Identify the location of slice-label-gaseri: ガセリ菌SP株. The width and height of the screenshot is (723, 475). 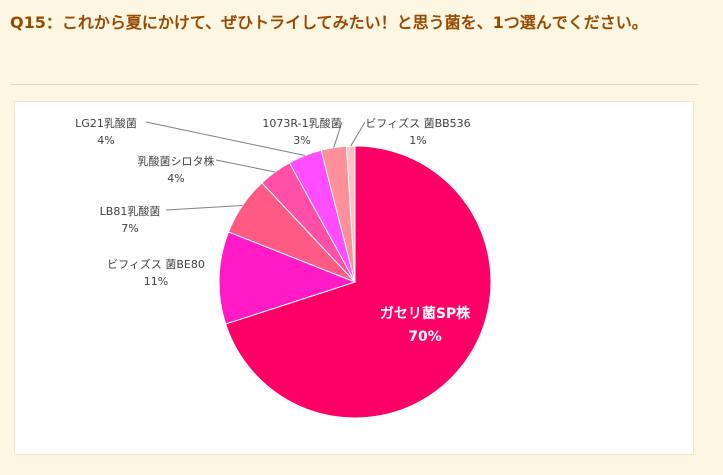
(425, 313).